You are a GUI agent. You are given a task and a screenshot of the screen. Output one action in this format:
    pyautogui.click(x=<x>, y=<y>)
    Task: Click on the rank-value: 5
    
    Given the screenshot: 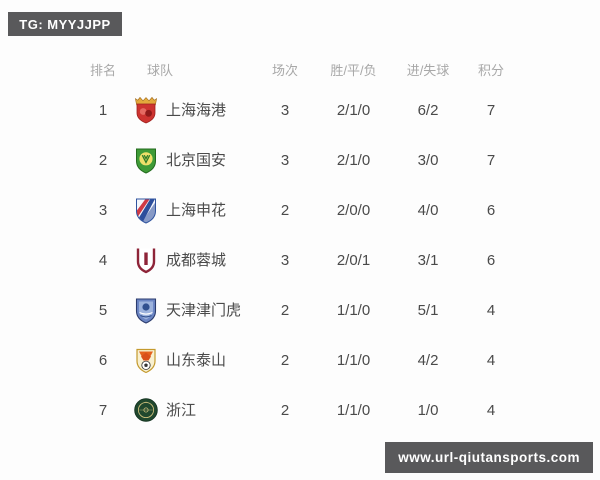 What is the action you would take?
    pyautogui.click(x=103, y=310)
    